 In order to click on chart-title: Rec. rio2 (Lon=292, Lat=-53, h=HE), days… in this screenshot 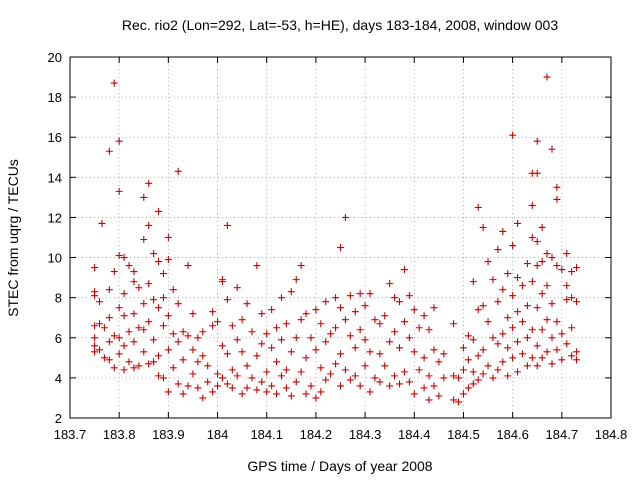, I will do `click(340, 25)`.